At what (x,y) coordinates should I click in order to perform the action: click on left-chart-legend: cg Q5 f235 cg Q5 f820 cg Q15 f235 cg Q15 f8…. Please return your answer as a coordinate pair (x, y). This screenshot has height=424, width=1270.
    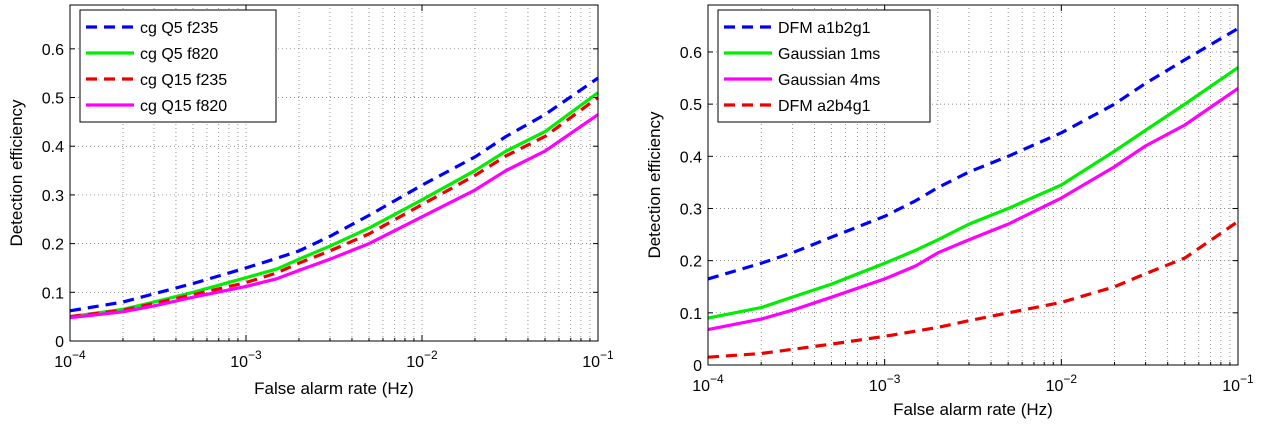
    Looking at the image, I should click on (178, 66).